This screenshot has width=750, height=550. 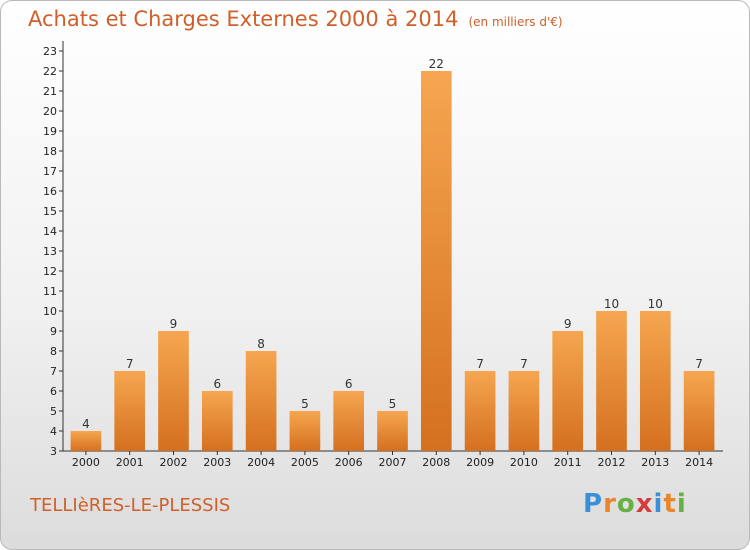 I want to click on x-tick-label: 2003, so click(x=217, y=462).